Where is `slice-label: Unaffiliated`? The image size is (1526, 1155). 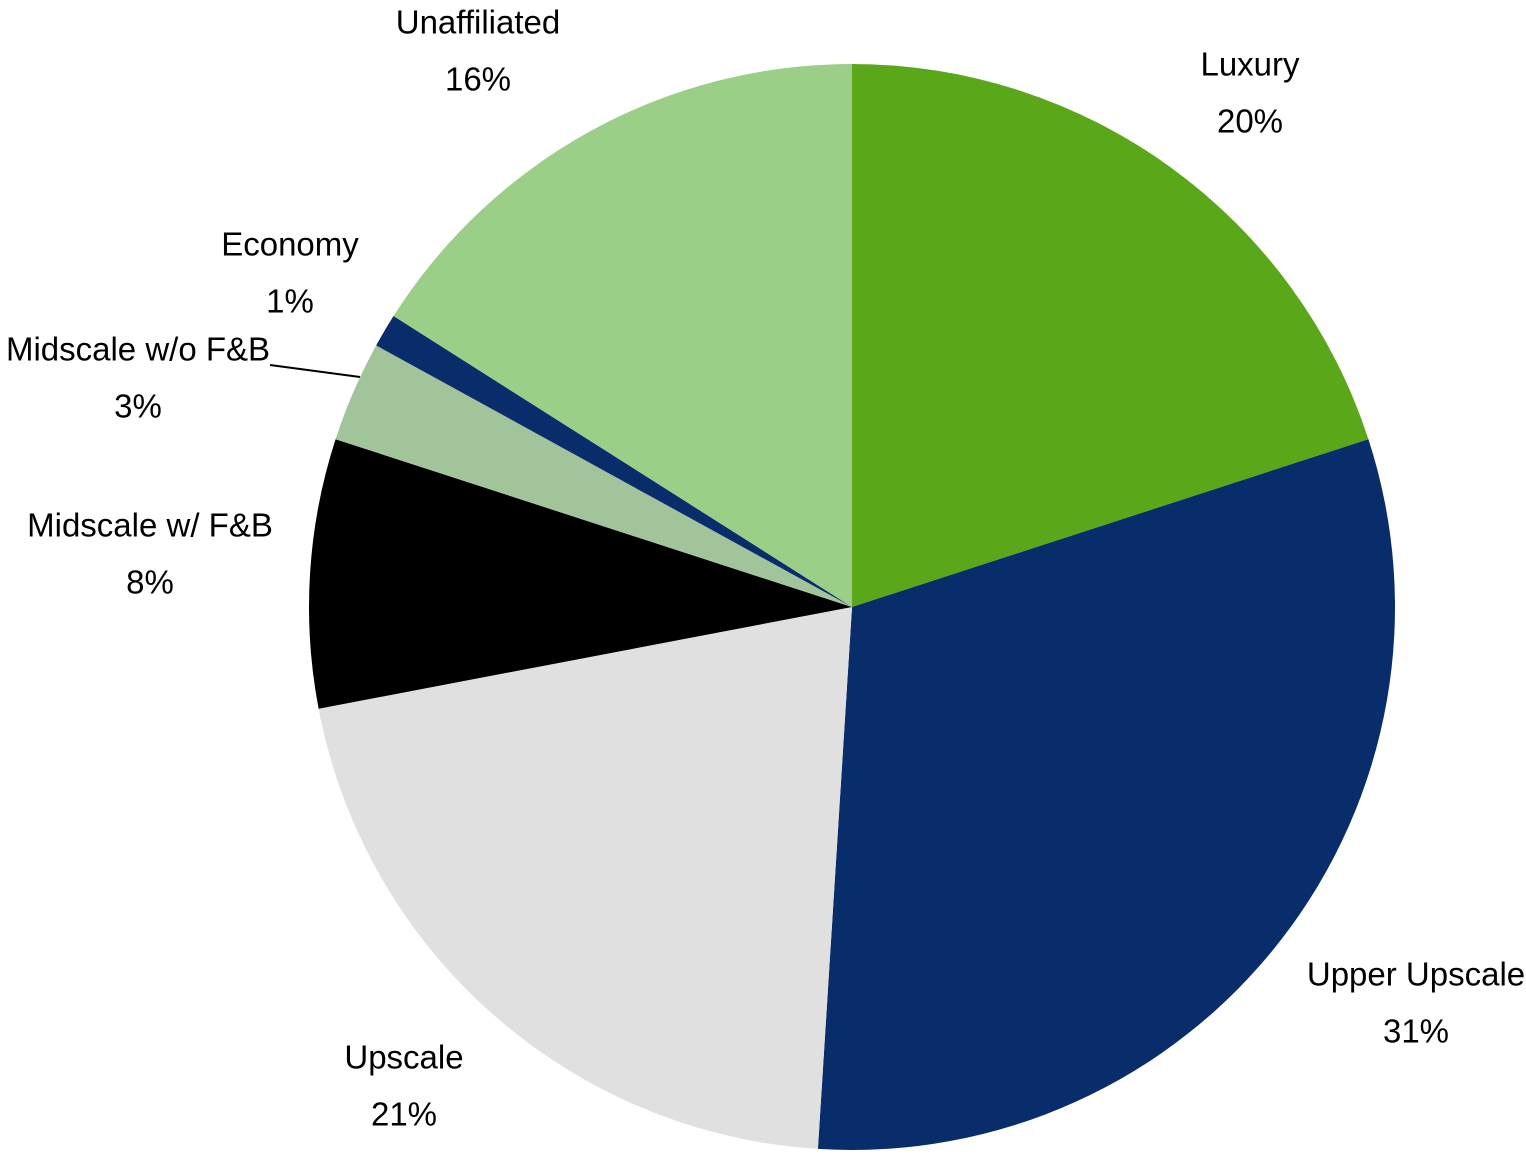
slice-label: Unaffiliated is located at coordinates (478, 22).